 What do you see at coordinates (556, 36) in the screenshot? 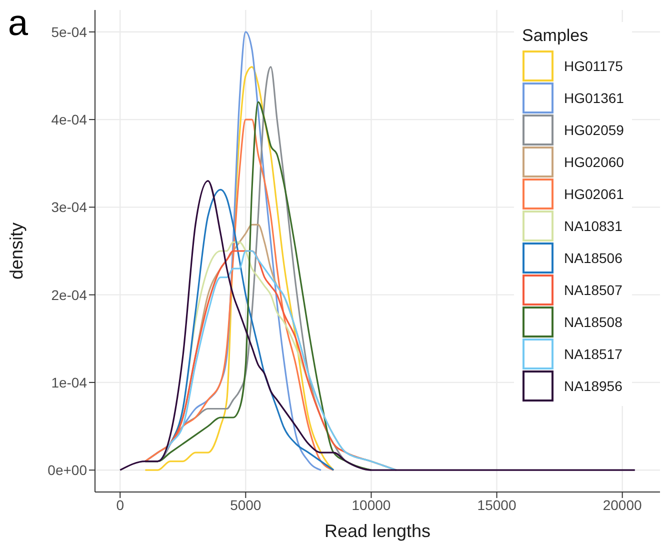
I see `legend-title: Samples` at bounding box center [556, 36].